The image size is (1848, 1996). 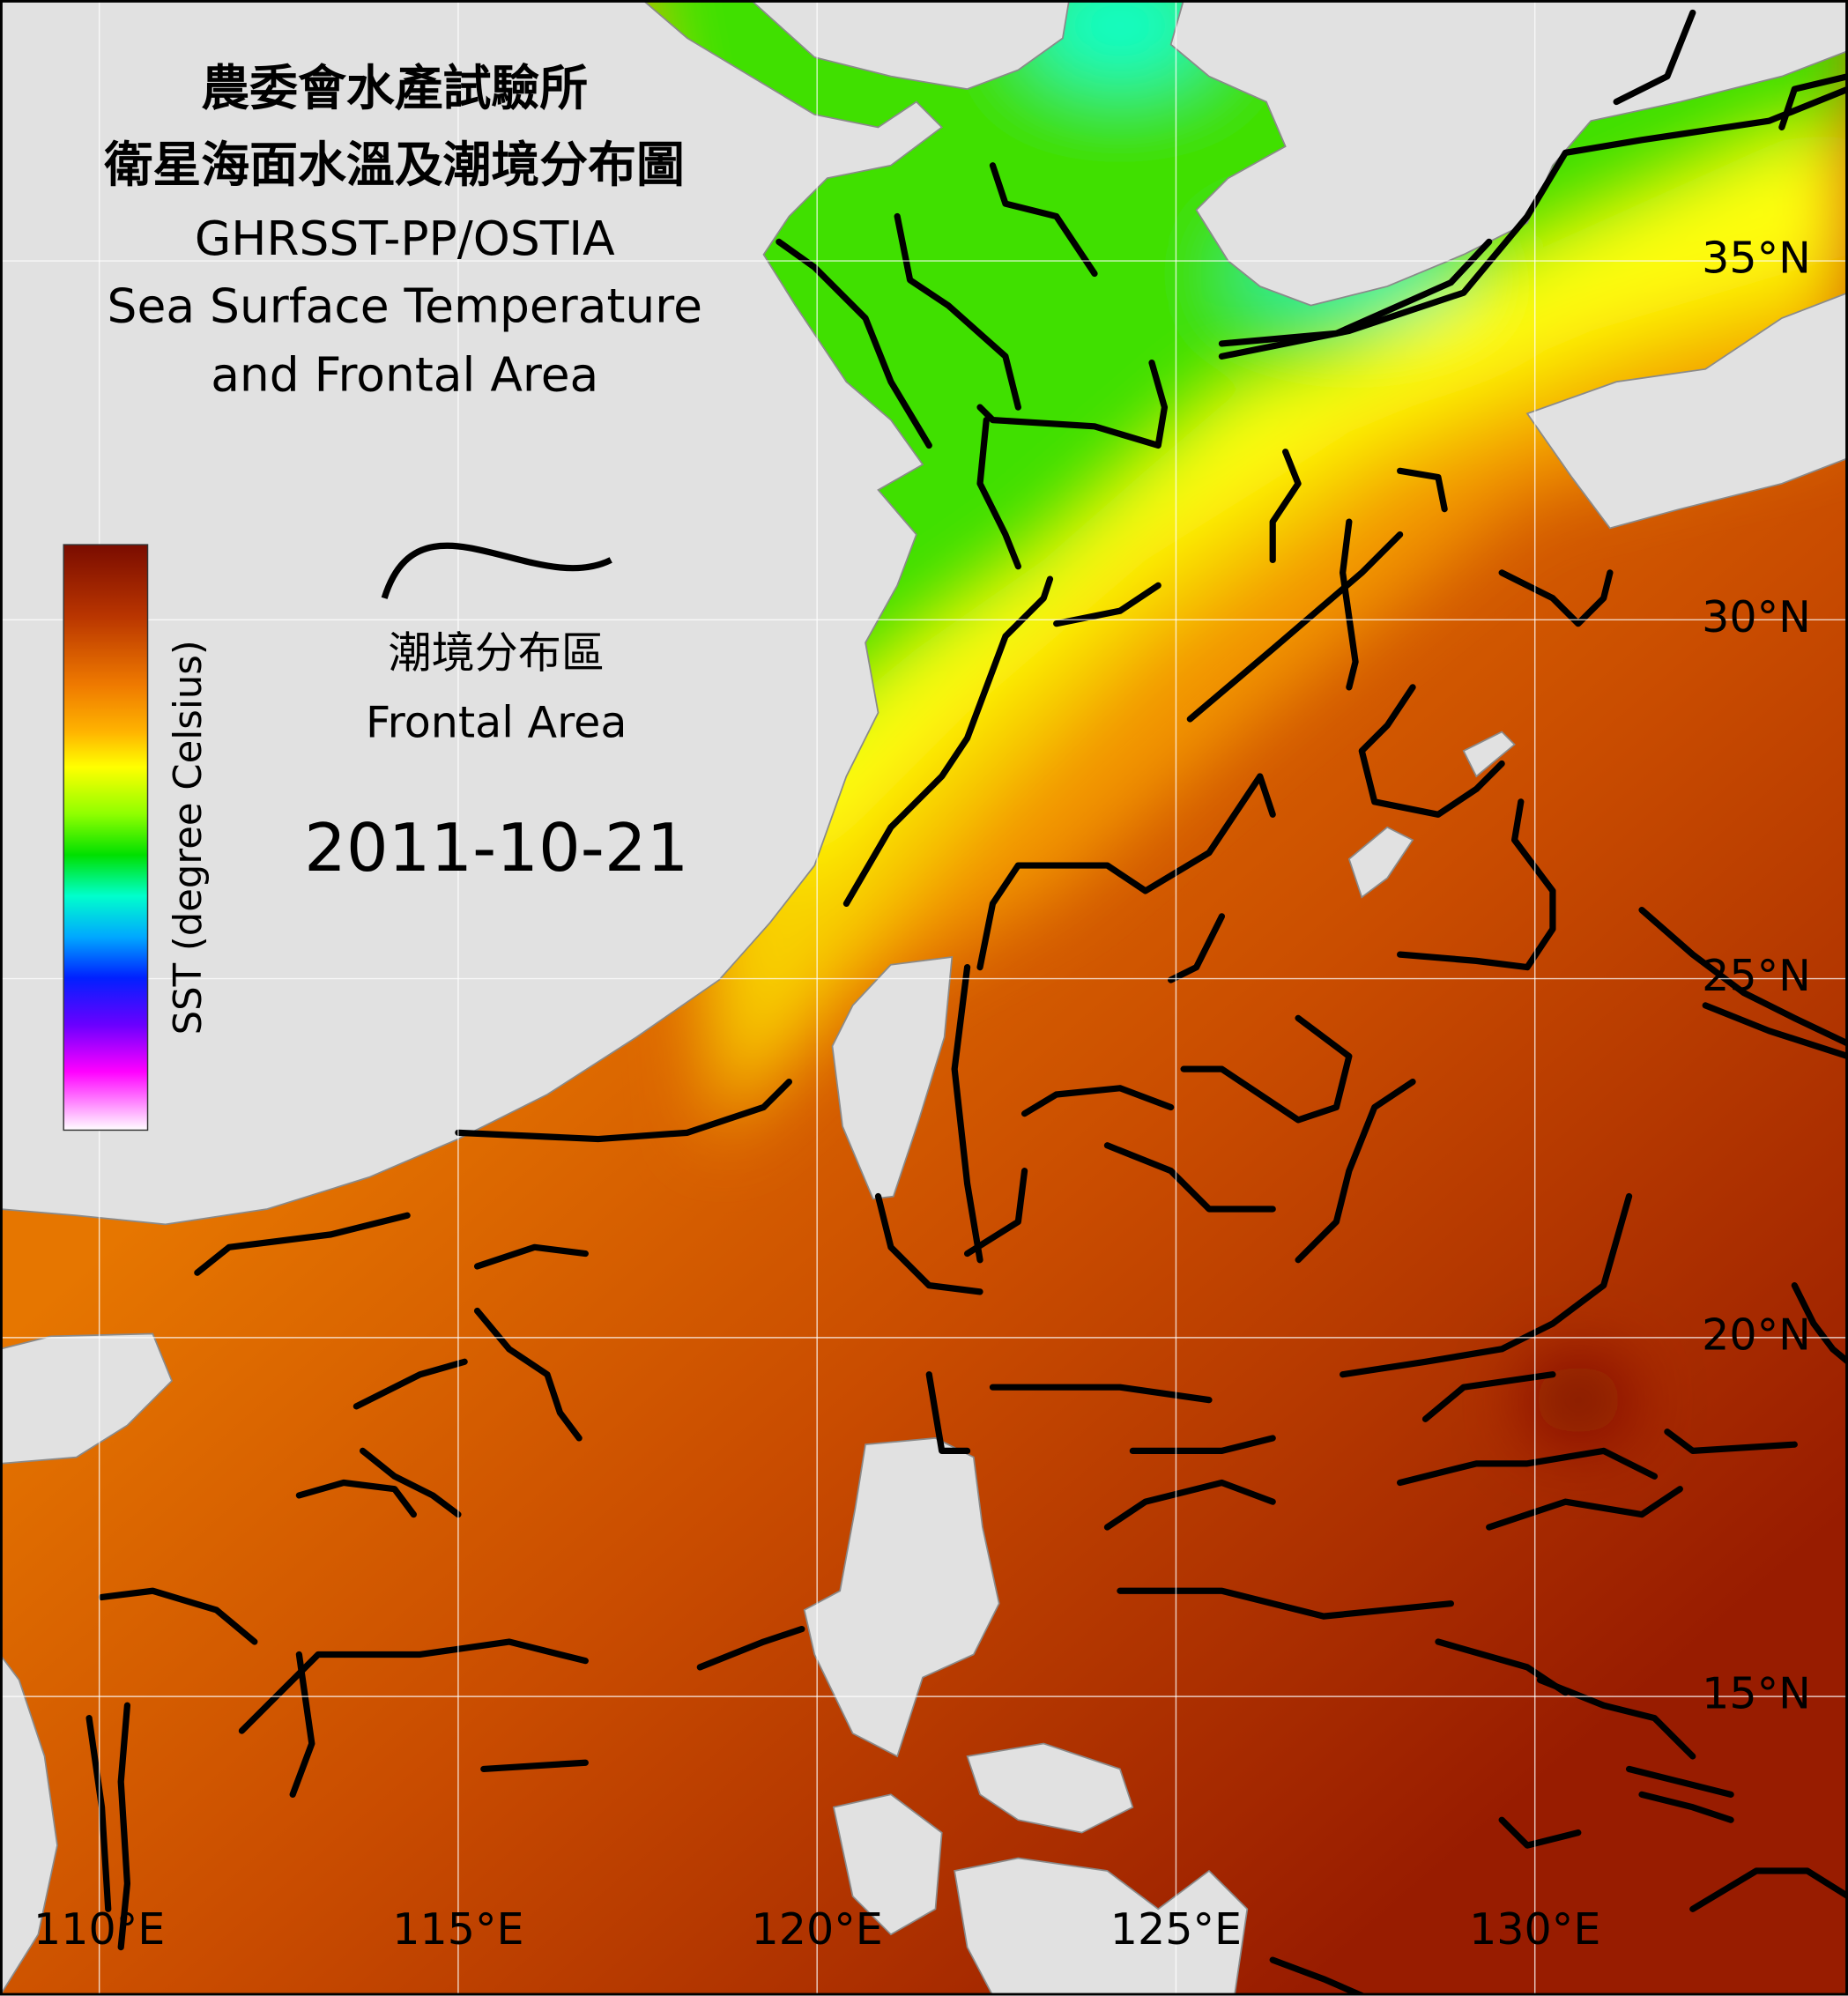 What do you see at coordinates (1756, 1334) in the screenshot?
I see `latitude-label: 20°N` at bounding box center [1756, 1334].